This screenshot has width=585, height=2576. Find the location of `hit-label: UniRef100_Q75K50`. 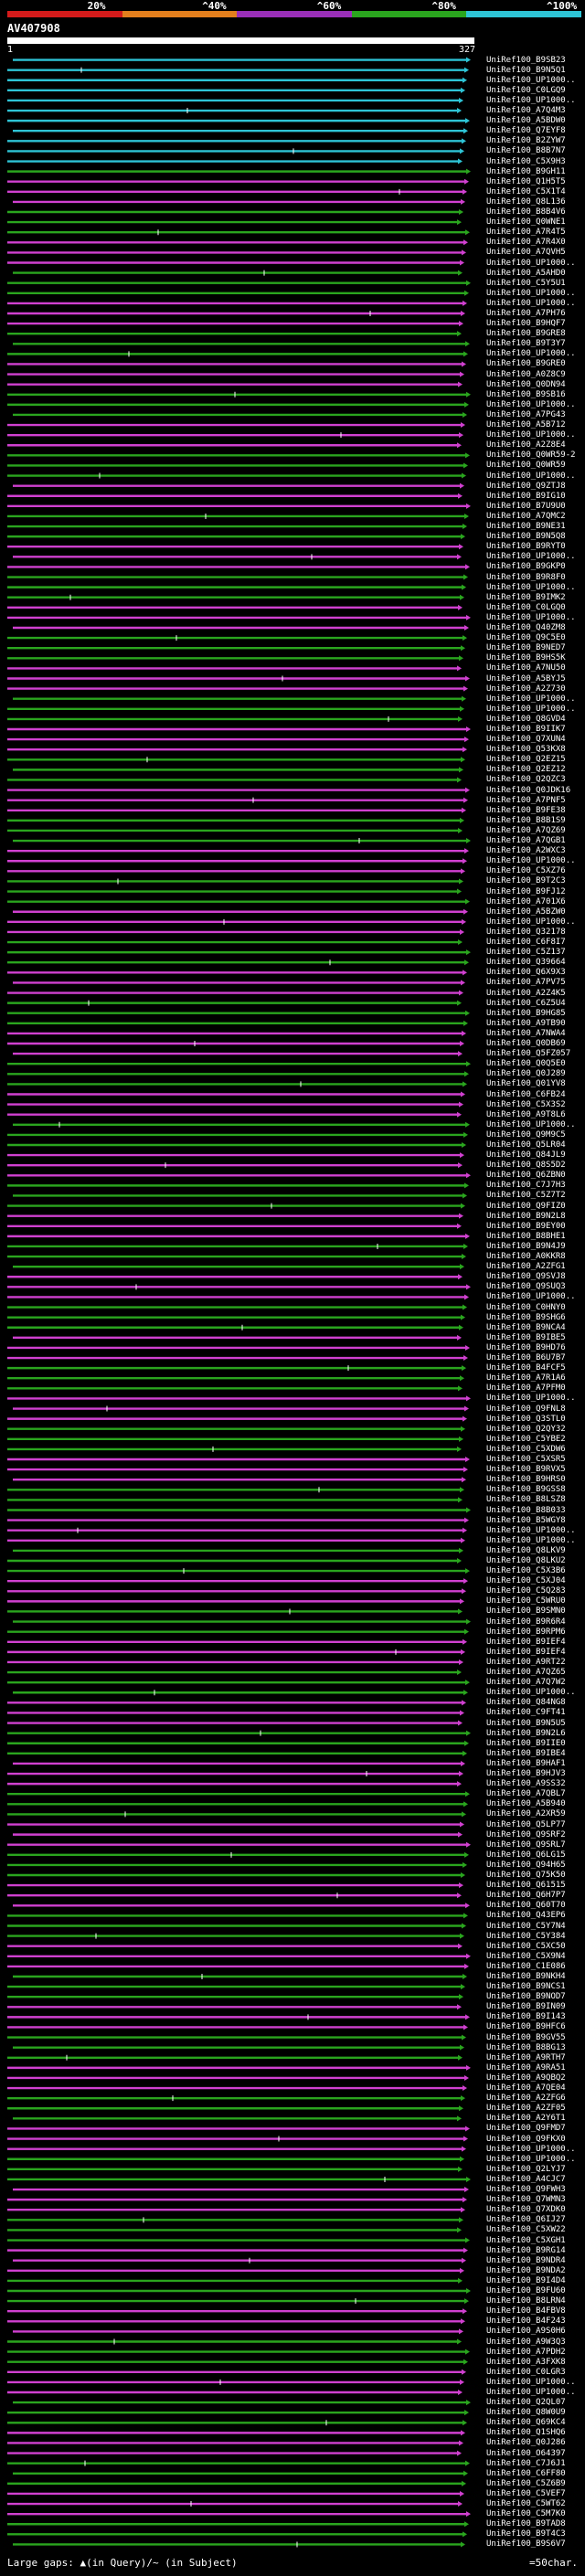

hit-label: UniRef100_Q75K50 is located at coordinates (526, 1875).